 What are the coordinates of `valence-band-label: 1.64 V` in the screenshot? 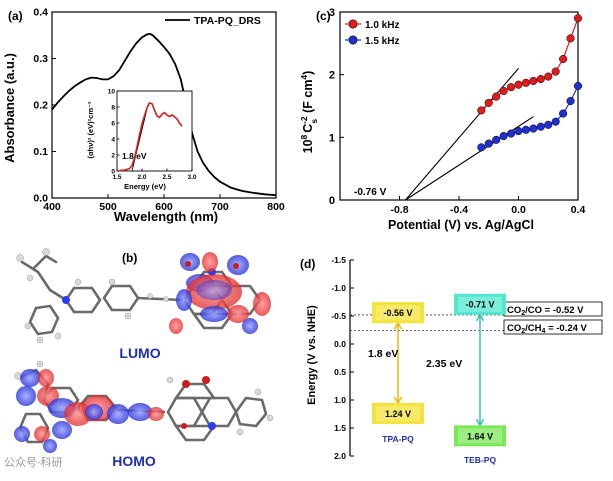 It's located at (480, 436).